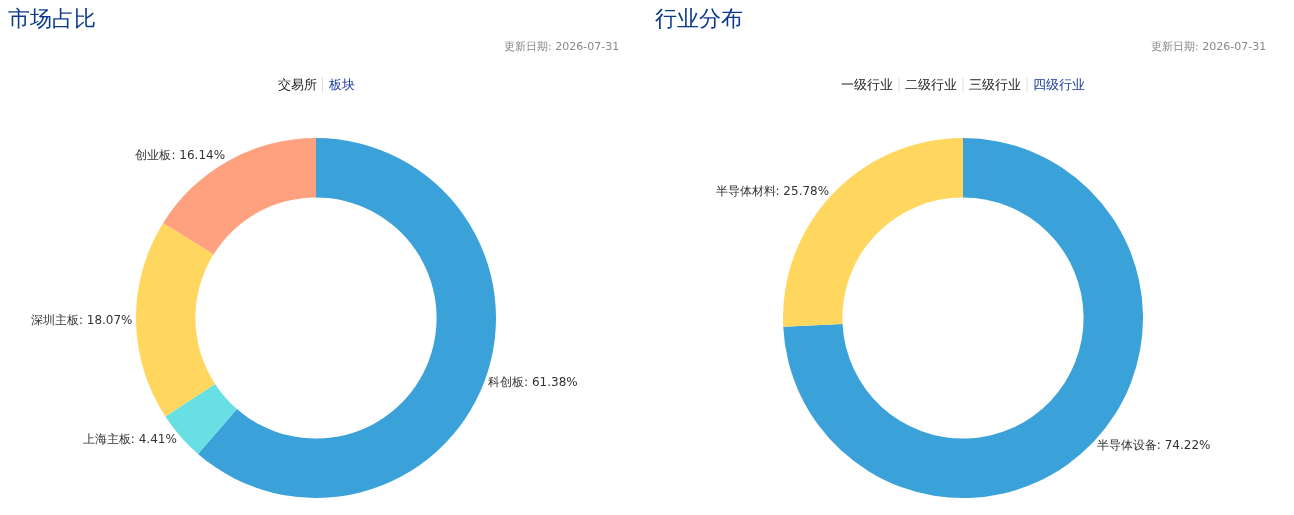 The height and width of the screenshot is (515, 1294). I want to click on slice-label: 深圳主板: 18.07%, so click(81, 319).